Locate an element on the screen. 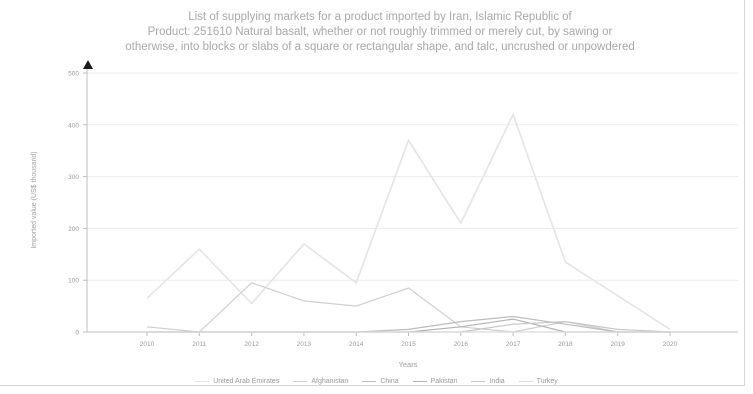 The height and width of the screenshot is (394, 753). y-axis-arrow-icon is located at coordinates (88, 64).